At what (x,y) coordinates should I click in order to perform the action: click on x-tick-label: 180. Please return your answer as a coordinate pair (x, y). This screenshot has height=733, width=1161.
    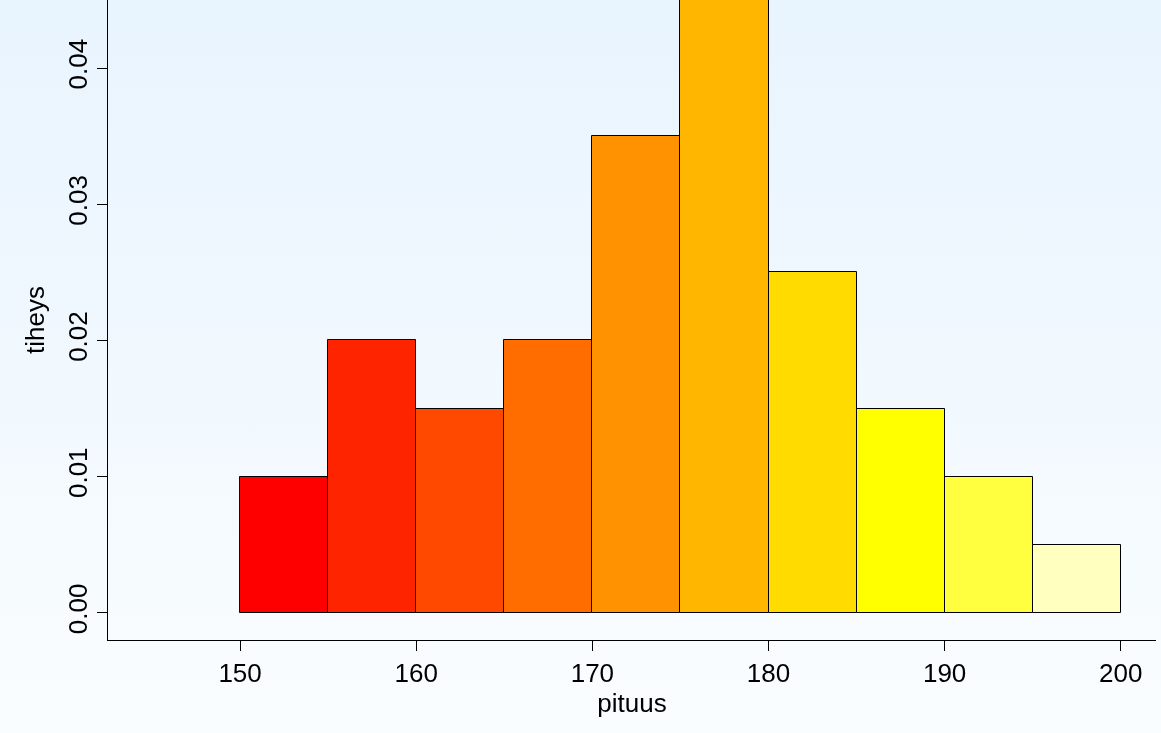
    Looking at the image, I should click on (768, 673).